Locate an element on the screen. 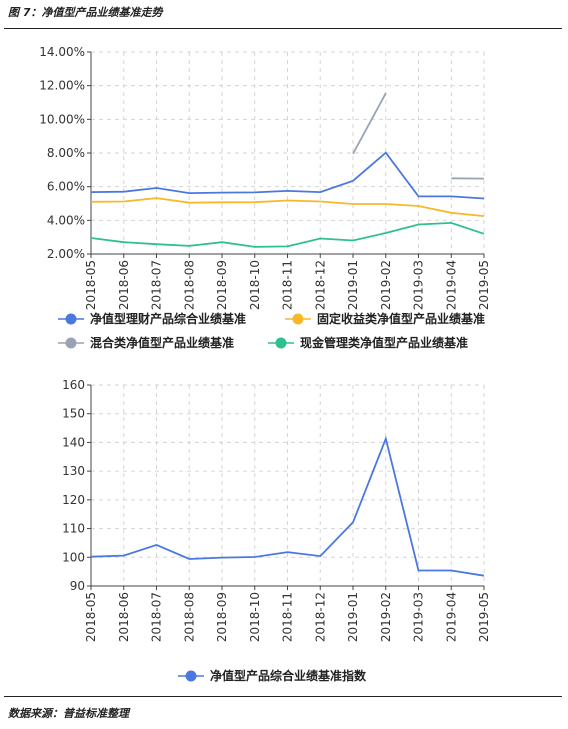  y-tick-label: 90 is located at coordinates (77, 586).